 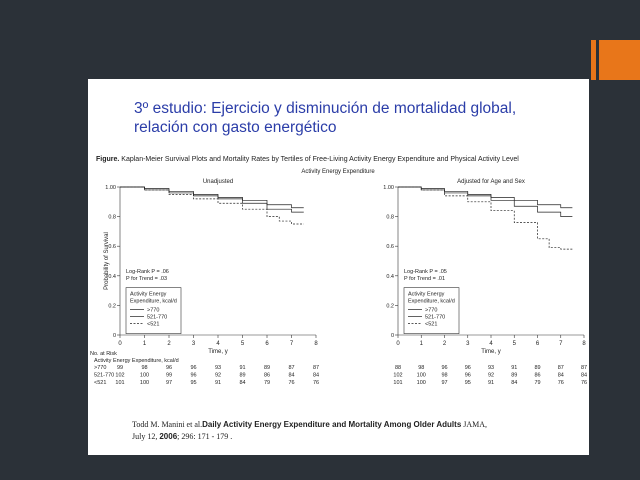 What do you see at coordinates (112, 247) in the screenshot?
I see `panel-1-y-tick-label: 0.6` at bounding box center [112, 247].